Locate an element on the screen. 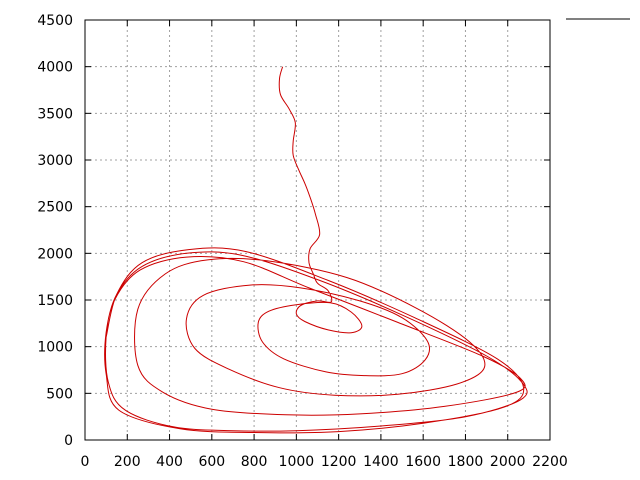  x-tick-label: 1000 is located at coordinates (297, 462).